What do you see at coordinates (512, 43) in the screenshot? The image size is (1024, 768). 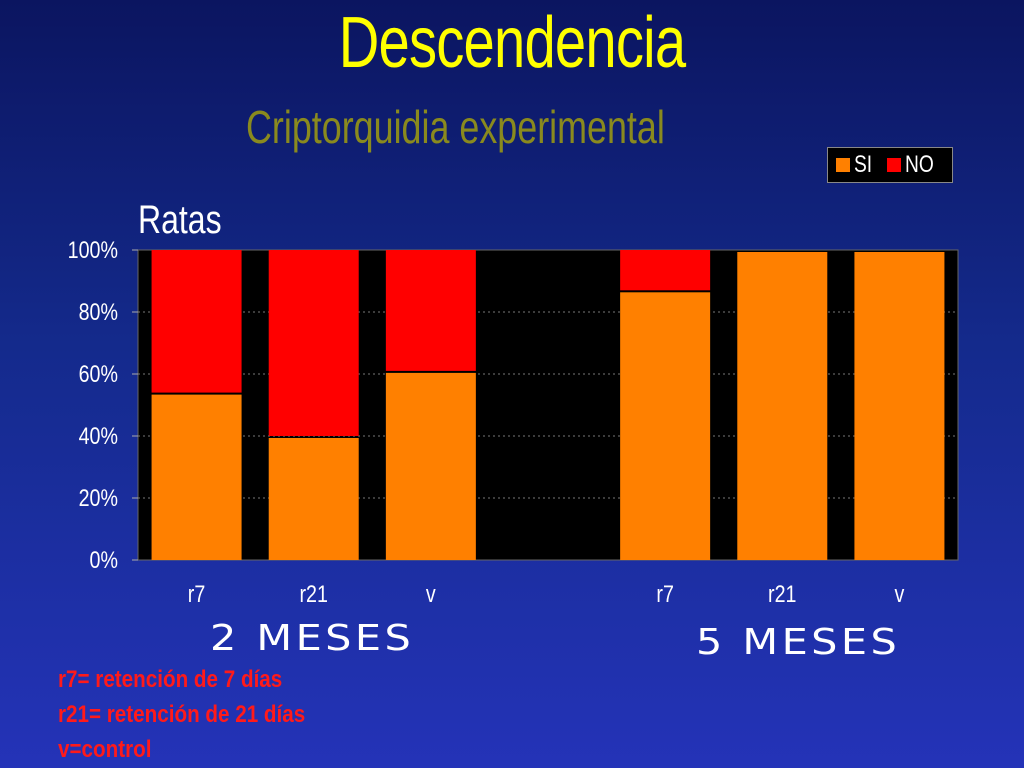 I see `slide-title: Descendencia` at bounding box center [512, 43].